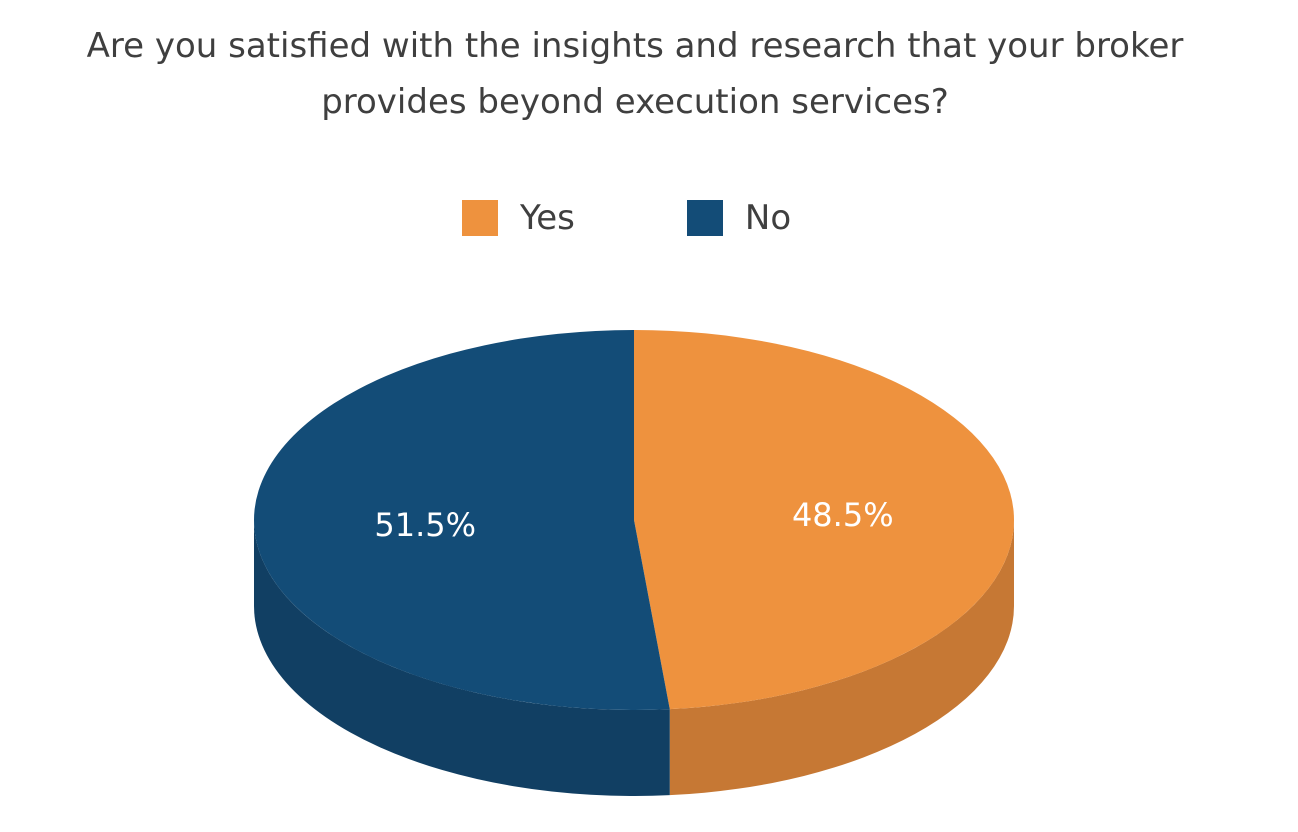 The height and width of the screenshot is (832, 1298). What do you see at coordinates (739, 218) in the screenshot?
I see `legend-item-no: No` at bounding box center [739, 218].